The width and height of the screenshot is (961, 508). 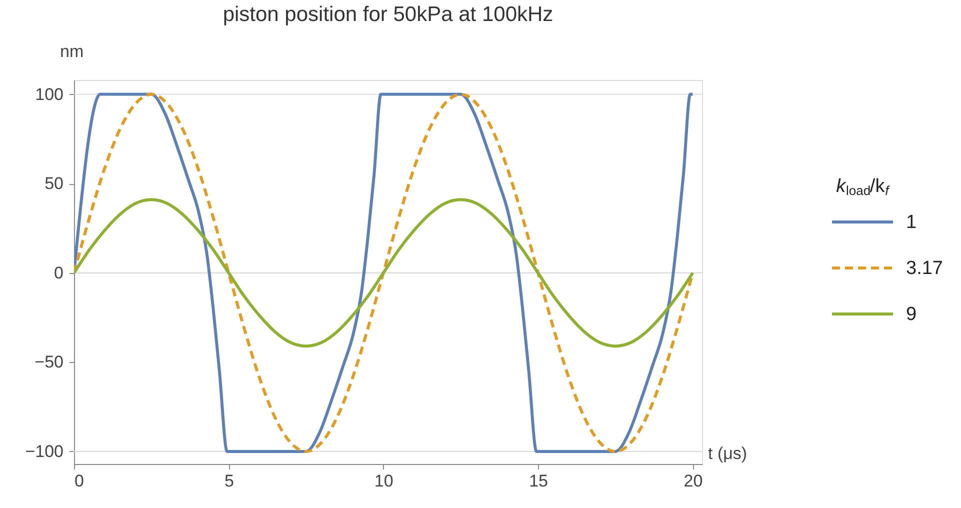 What do you see at coordinates (59, 272) in the screenshot?
I see `y-tick-label: 0` at bounding box center [59, 272].